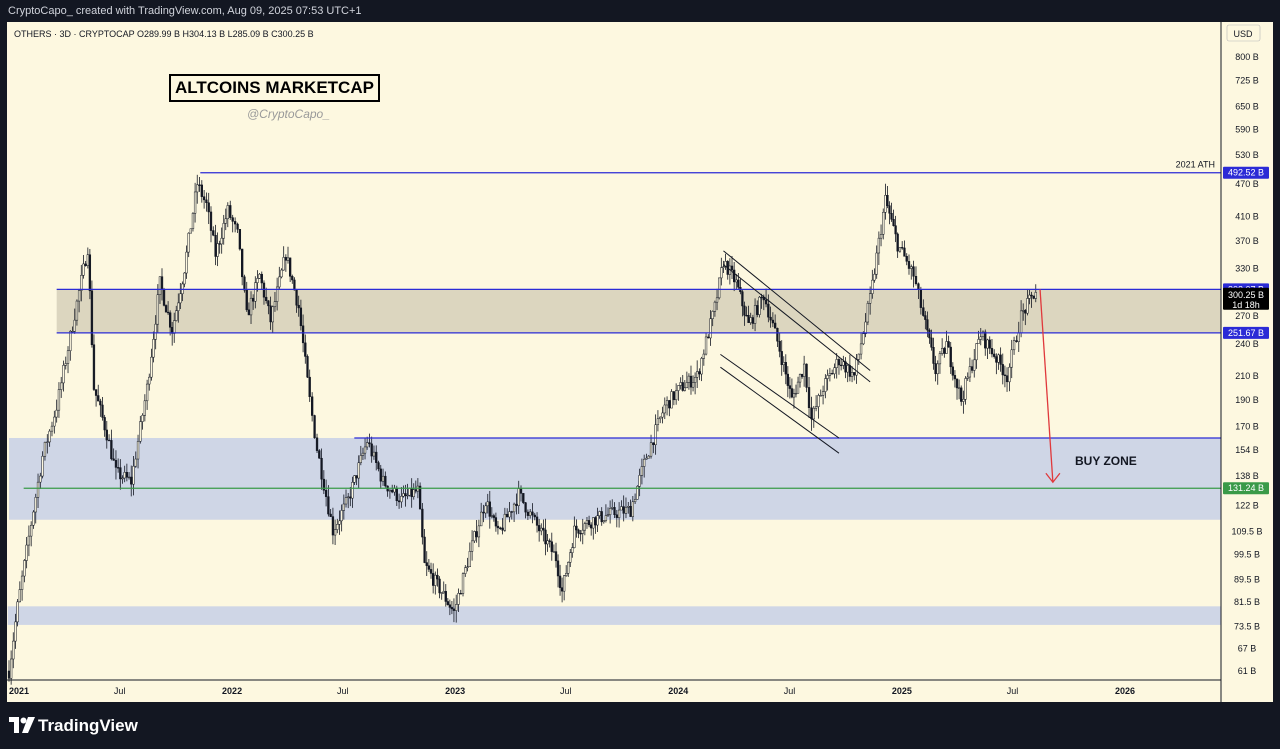 This screenshot has height=749, width=1280. Describe the element at coordinates (1243, 33) in the screenshot. I see `currency-selector` at that location.